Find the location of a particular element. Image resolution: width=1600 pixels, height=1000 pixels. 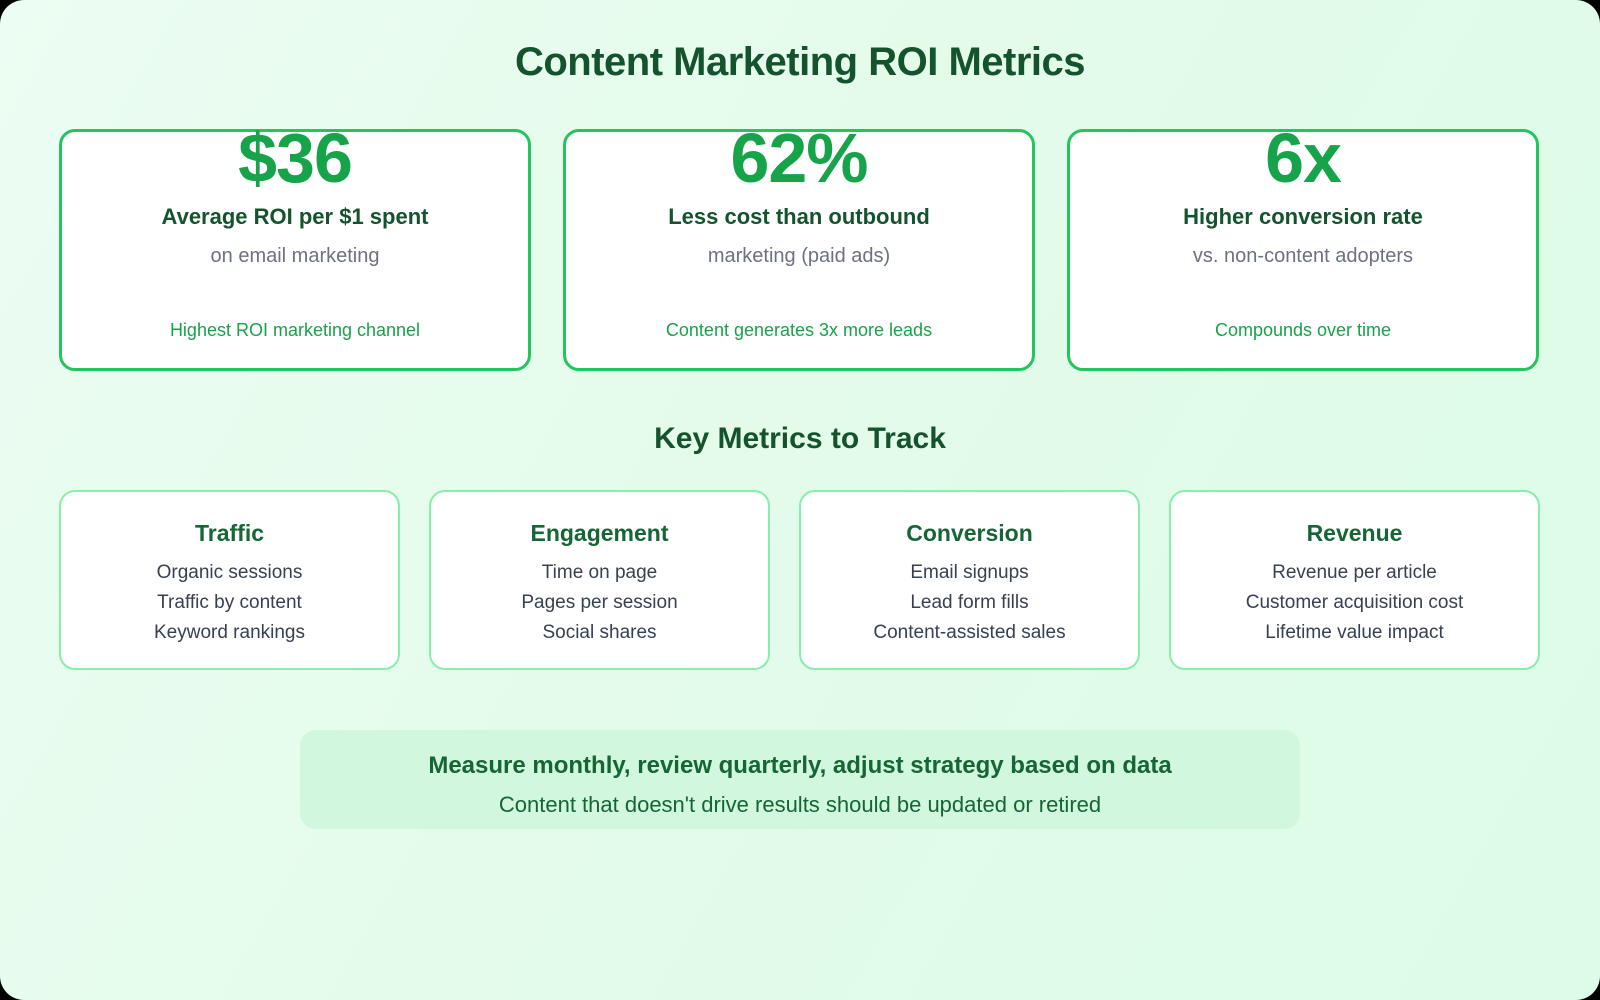

metric-item: Lead form fills is located at coordinates (969, 602).